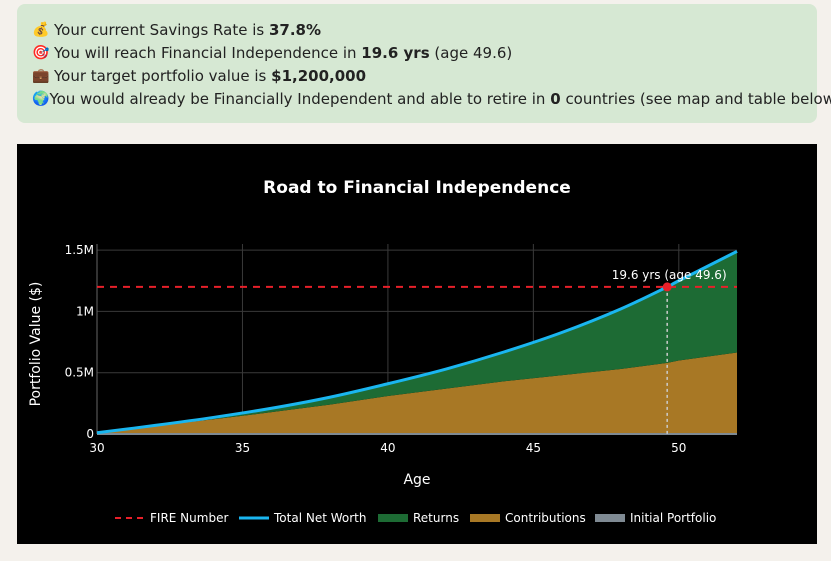 This screenshot has height=561, width=831. What do you see at coordinates (698, 99) in the screenshot?
I see `countries-suffix: countries (see map and table below)` at bounding box center [698, 99].